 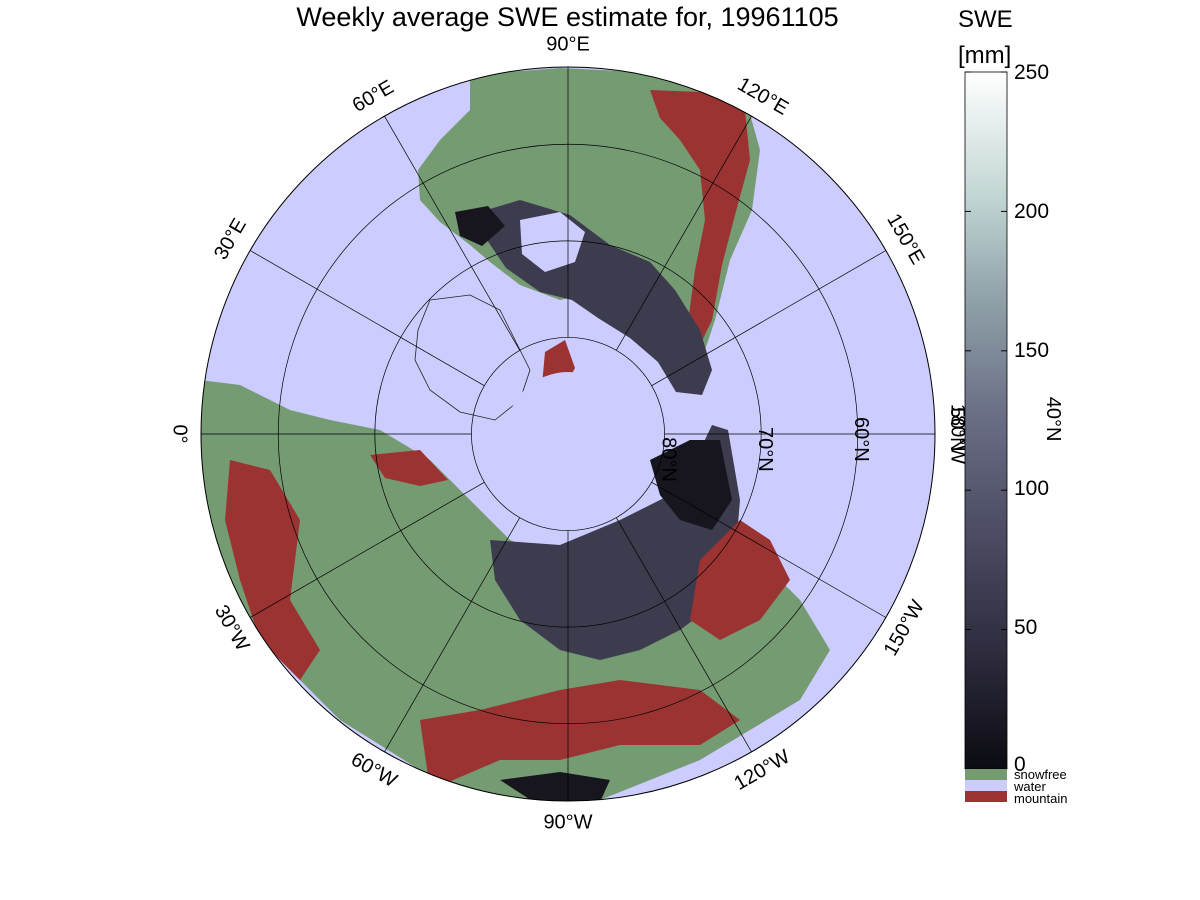 I want to click on longitude-label: 60°E, so click(x=373, y=96).